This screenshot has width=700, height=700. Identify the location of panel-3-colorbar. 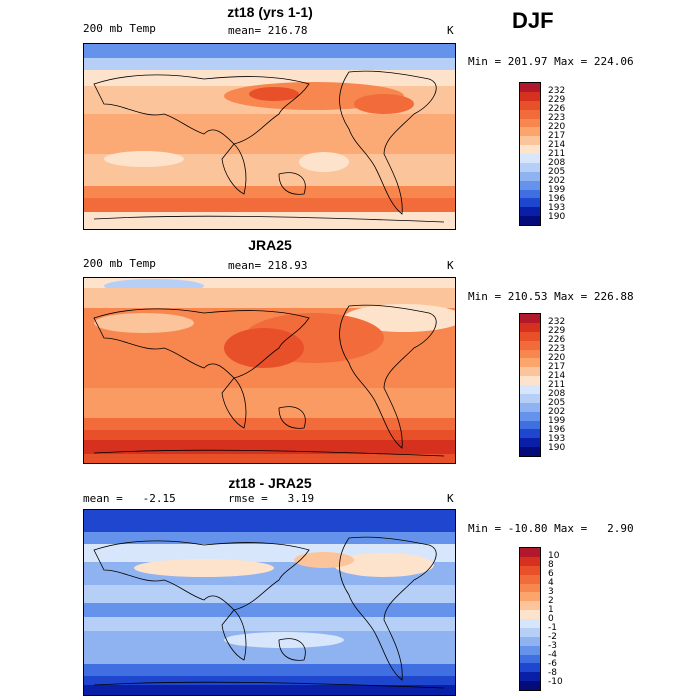
(530, 619).